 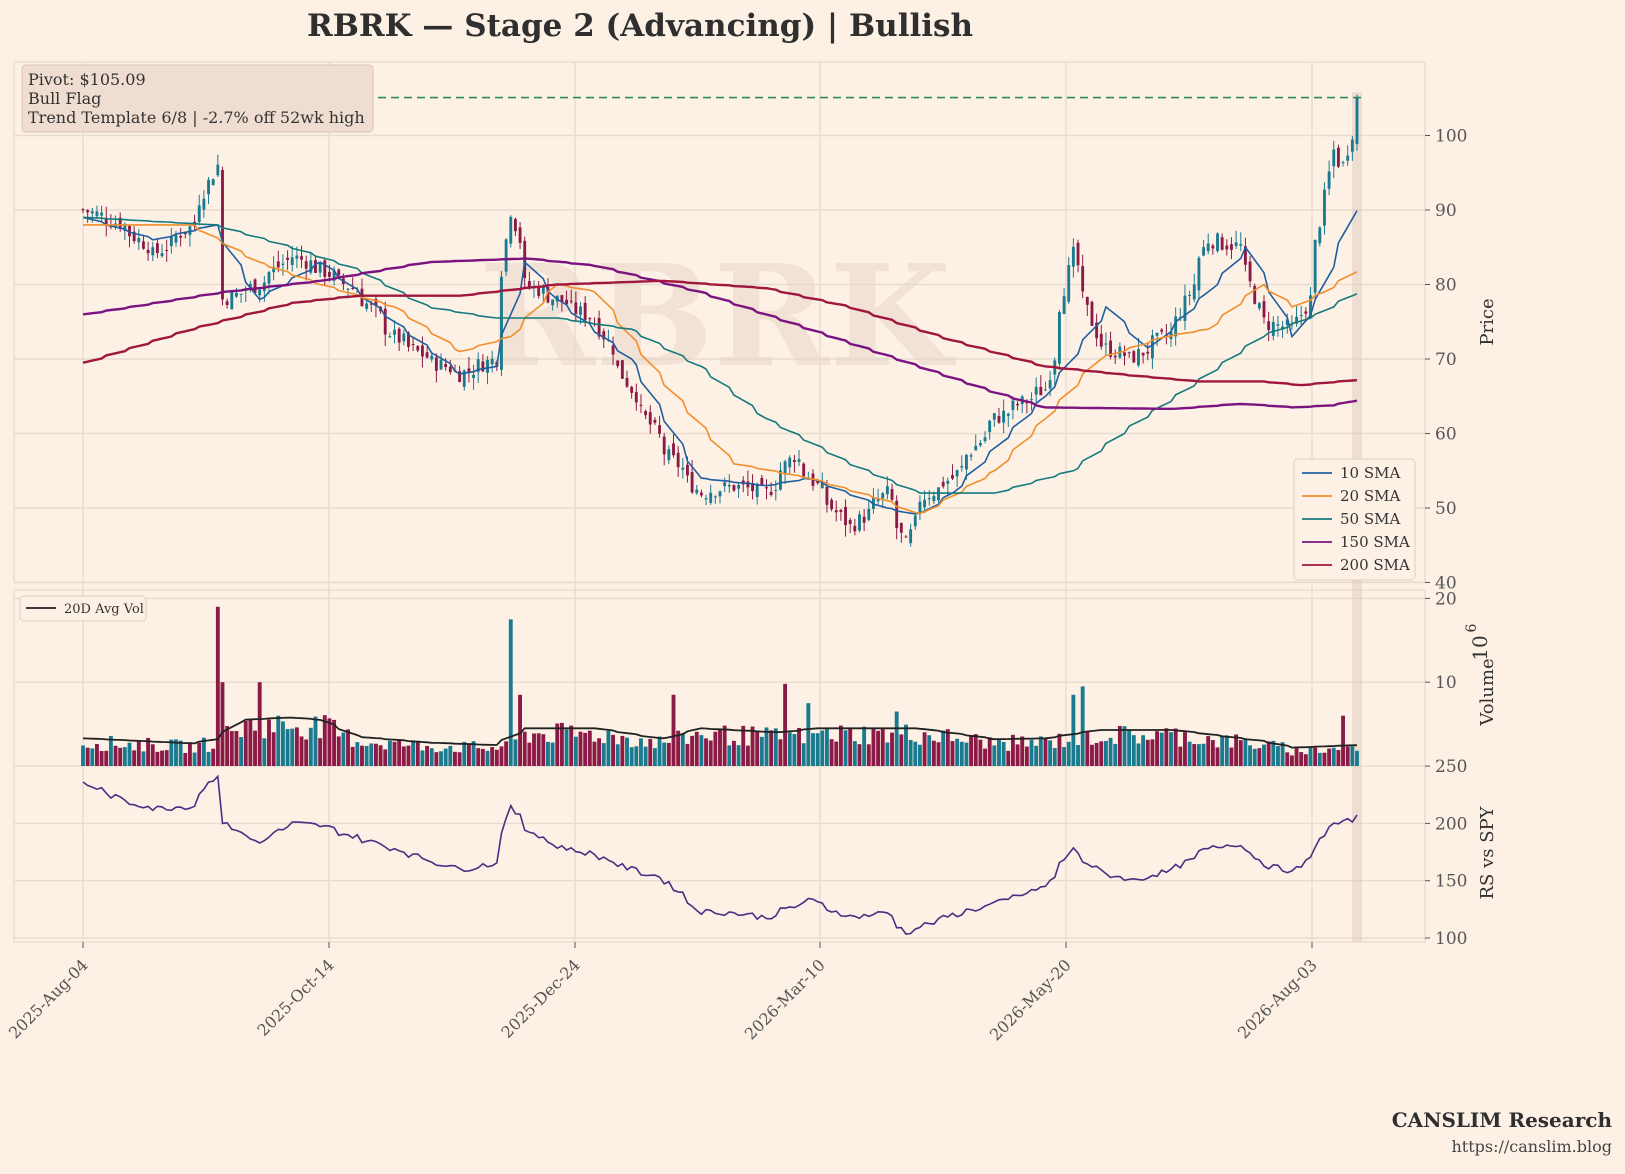 What do you see at coordinates (1451, 824) in the screenshot?
I see `rs-tick-label: 200` at bounding box center [1451, 824].